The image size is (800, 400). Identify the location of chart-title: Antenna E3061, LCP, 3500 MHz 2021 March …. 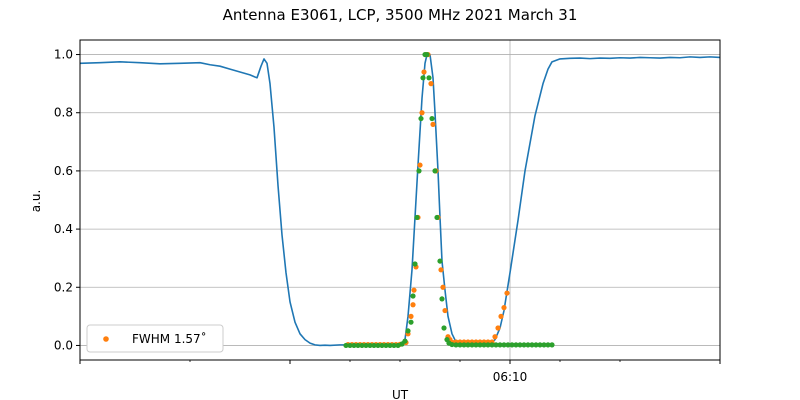
(400, 15).